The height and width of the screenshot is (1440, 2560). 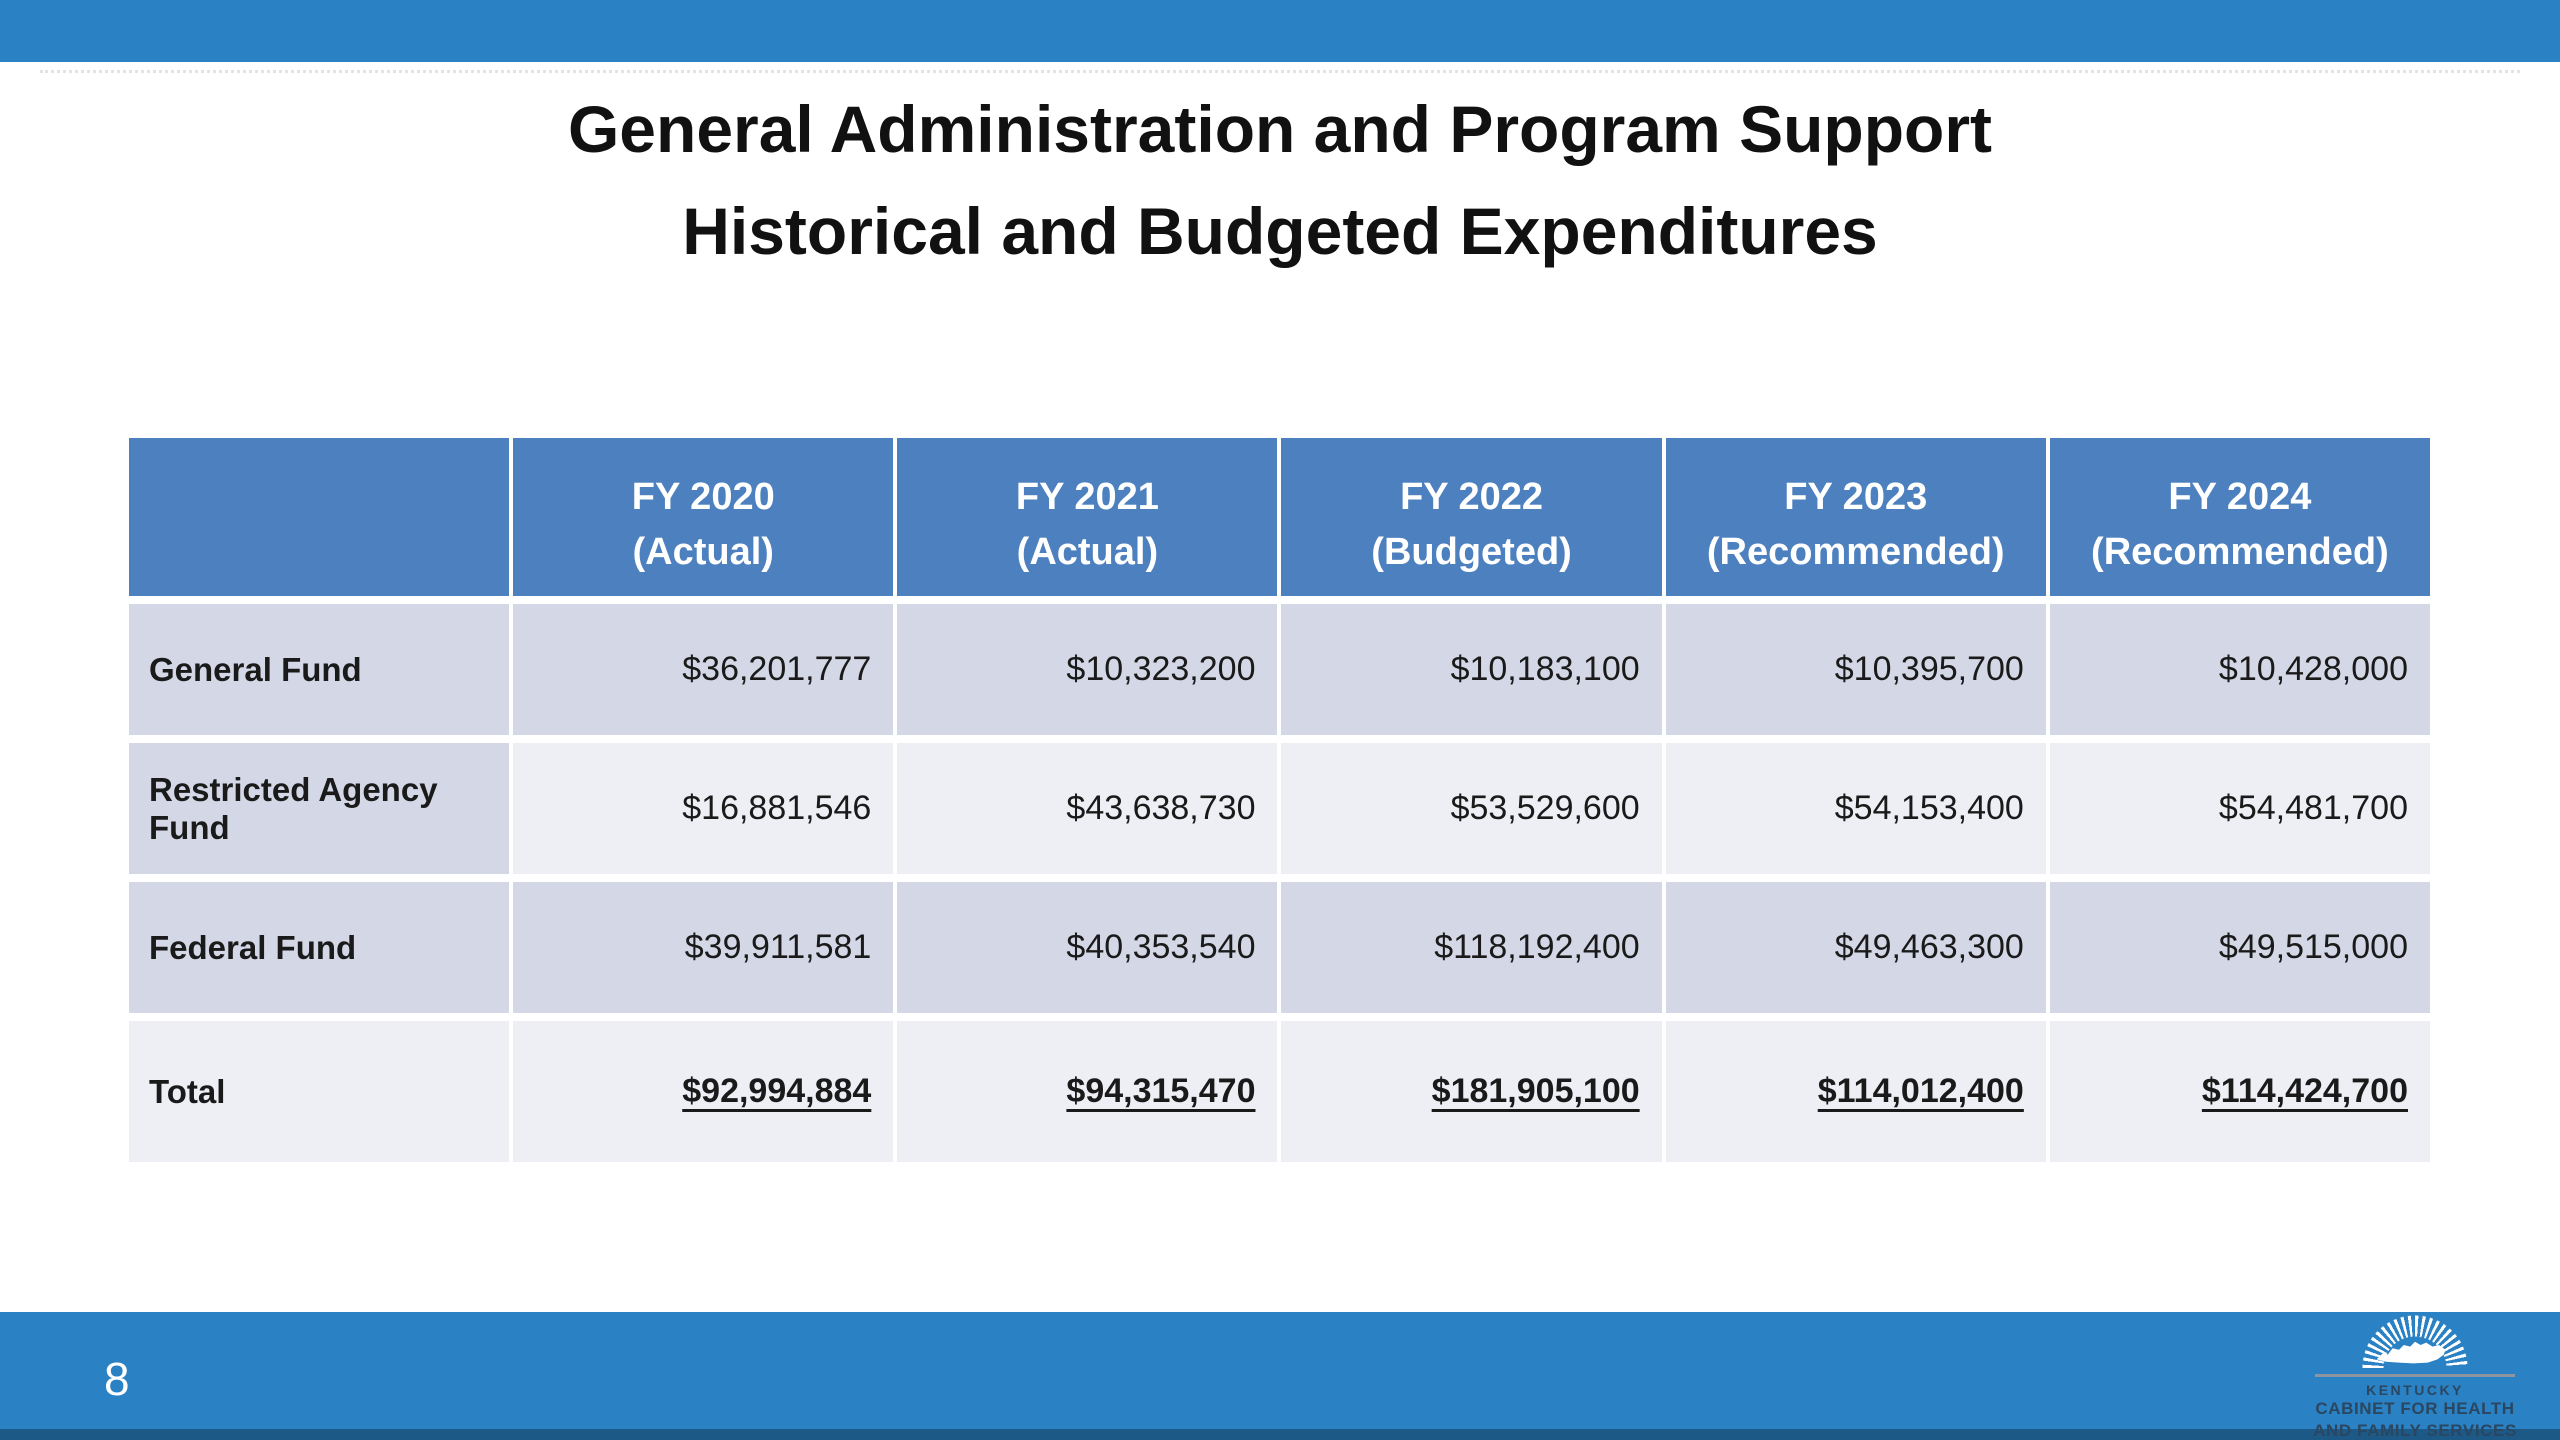 I want to click on table-cell: $118,192,400, so click(x=1471, y=947).